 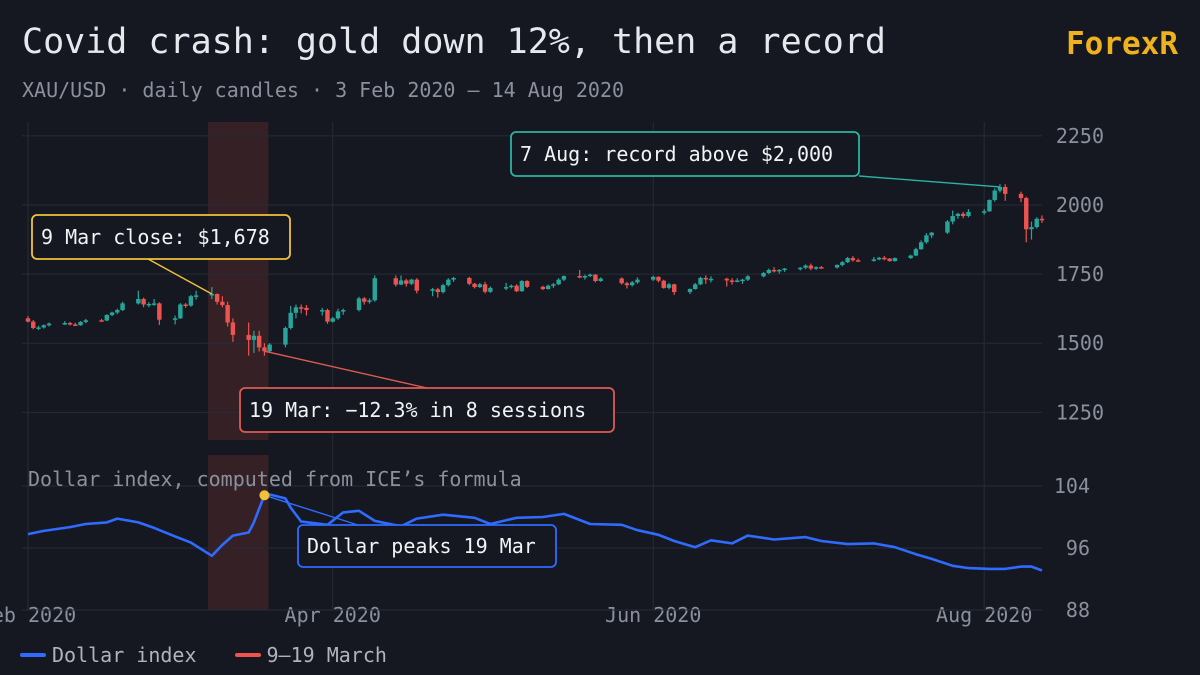 I want to click on callout-7-aug-leader, so click(x=929, y=181).